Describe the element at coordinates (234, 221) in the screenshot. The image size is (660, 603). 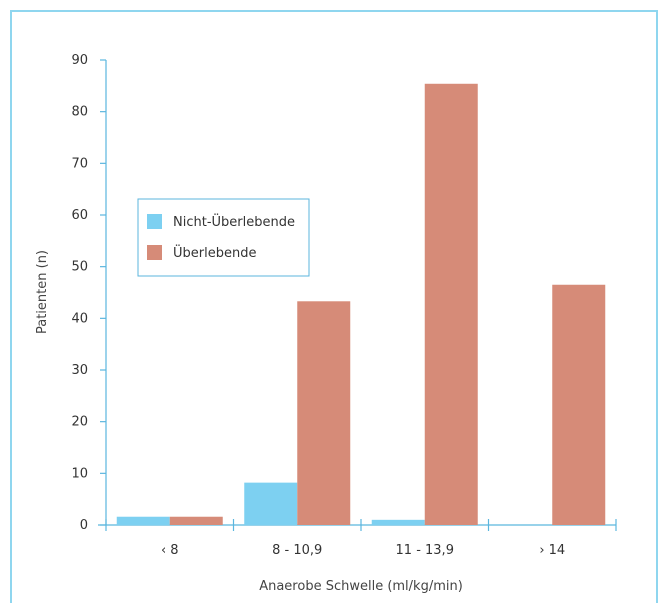
I see `legend-label: Nicht-Überlebende` at that location.